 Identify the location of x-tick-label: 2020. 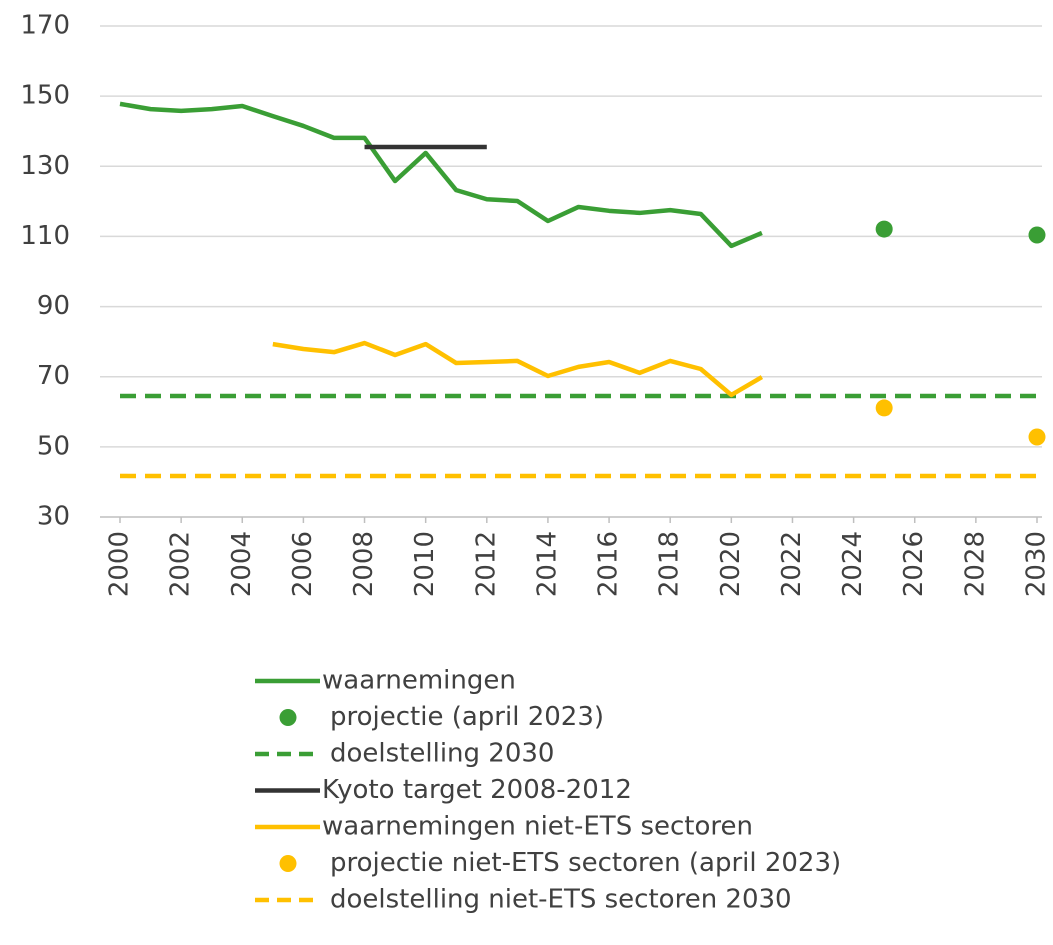
(731, 564).